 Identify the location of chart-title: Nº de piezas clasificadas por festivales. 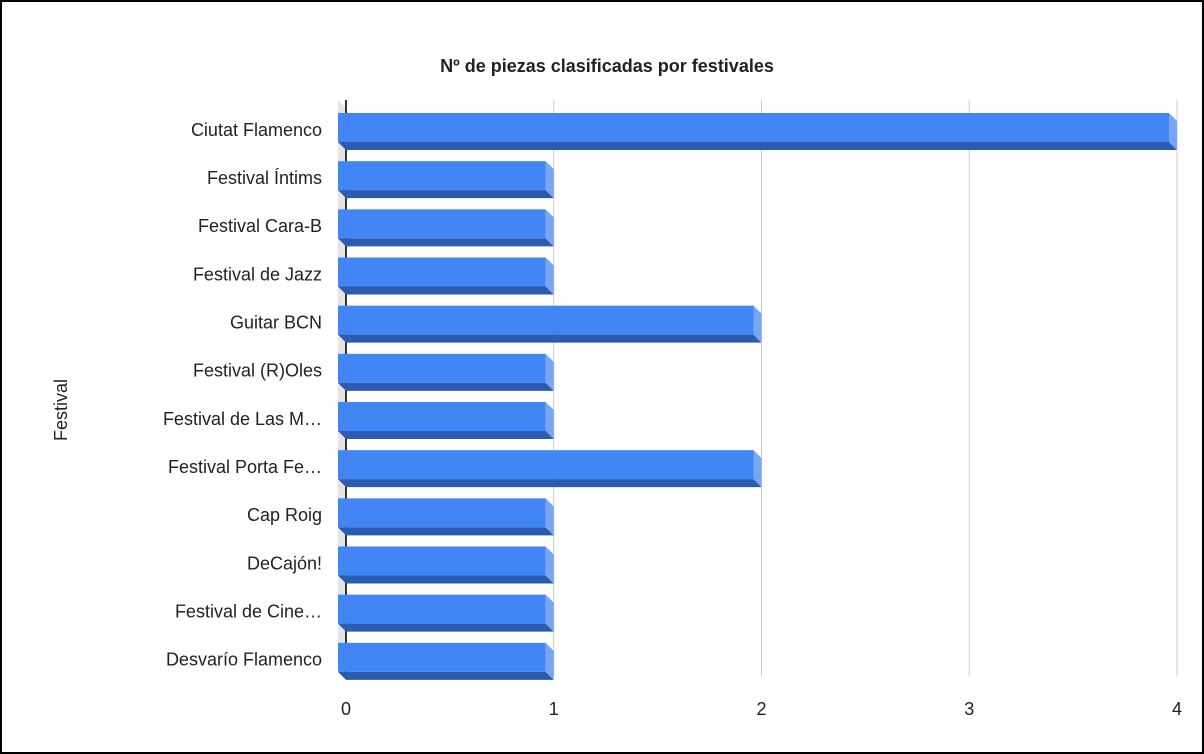
(607, 66).